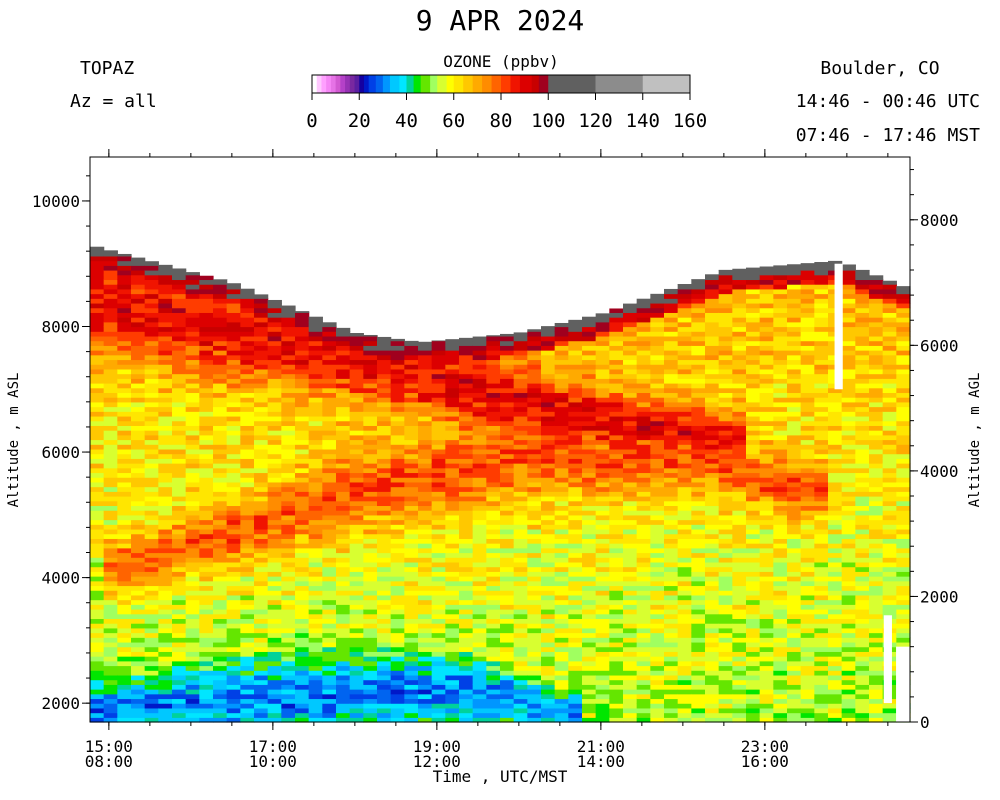  Describe the element at coordinates (468, 84) in the screenshot. I see `colorbar-swatch` at that location.